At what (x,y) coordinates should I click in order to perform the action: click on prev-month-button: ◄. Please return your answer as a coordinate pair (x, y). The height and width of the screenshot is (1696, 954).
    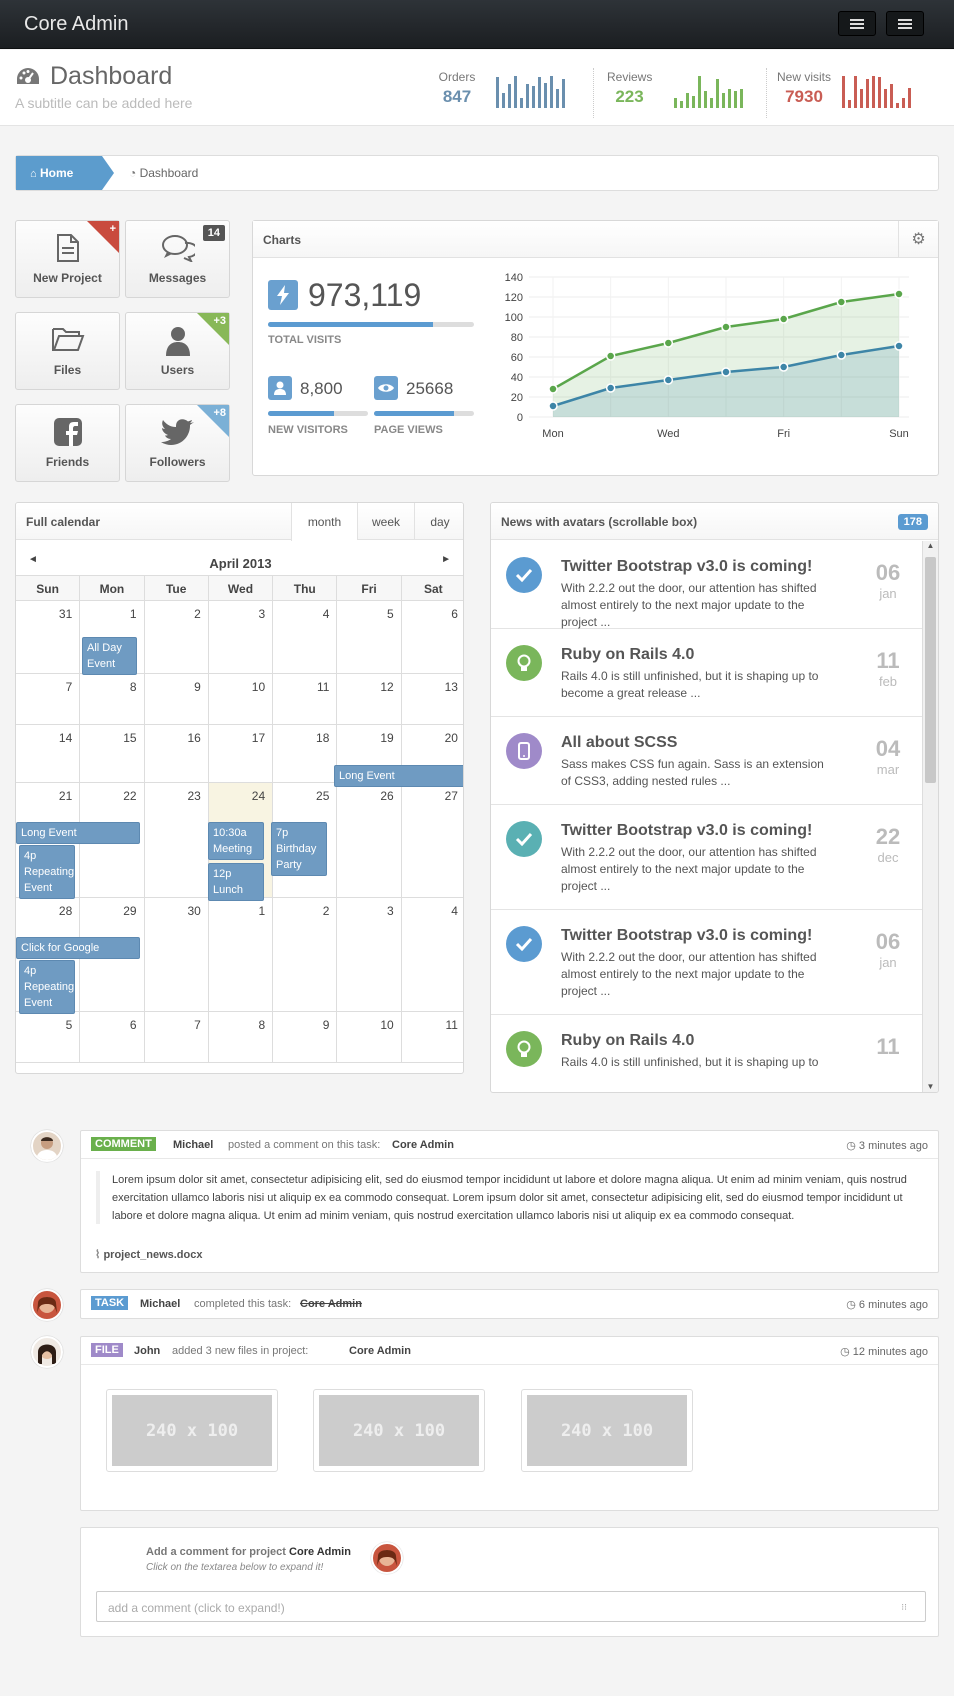
    Looking at the image, I should click on (33, 559).